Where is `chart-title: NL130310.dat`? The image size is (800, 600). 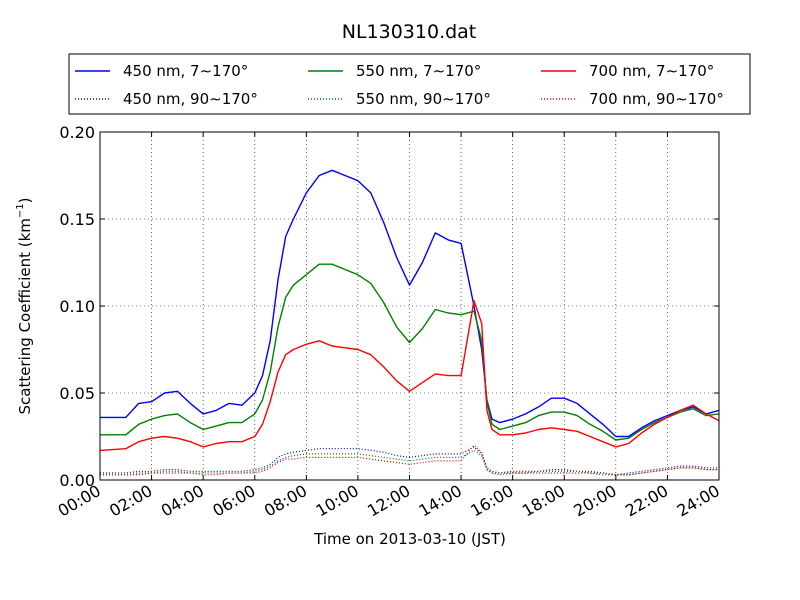
chart-title: NL130310.dat is located at coordinates (409, 32).